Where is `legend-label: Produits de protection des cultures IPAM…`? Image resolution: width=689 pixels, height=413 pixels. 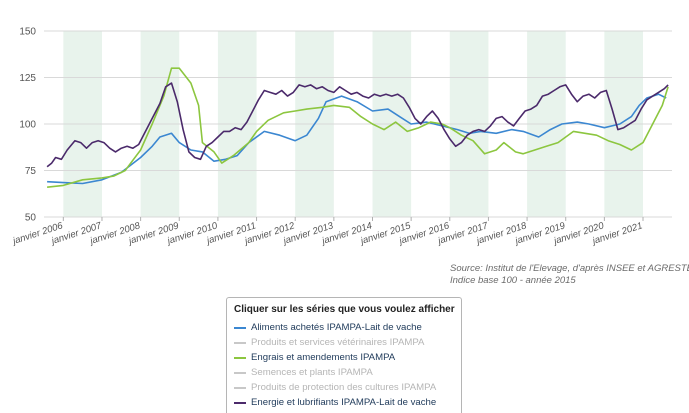
legend-label: Produits de protection des cultures IPAM… is located at coordinates (344, 387).